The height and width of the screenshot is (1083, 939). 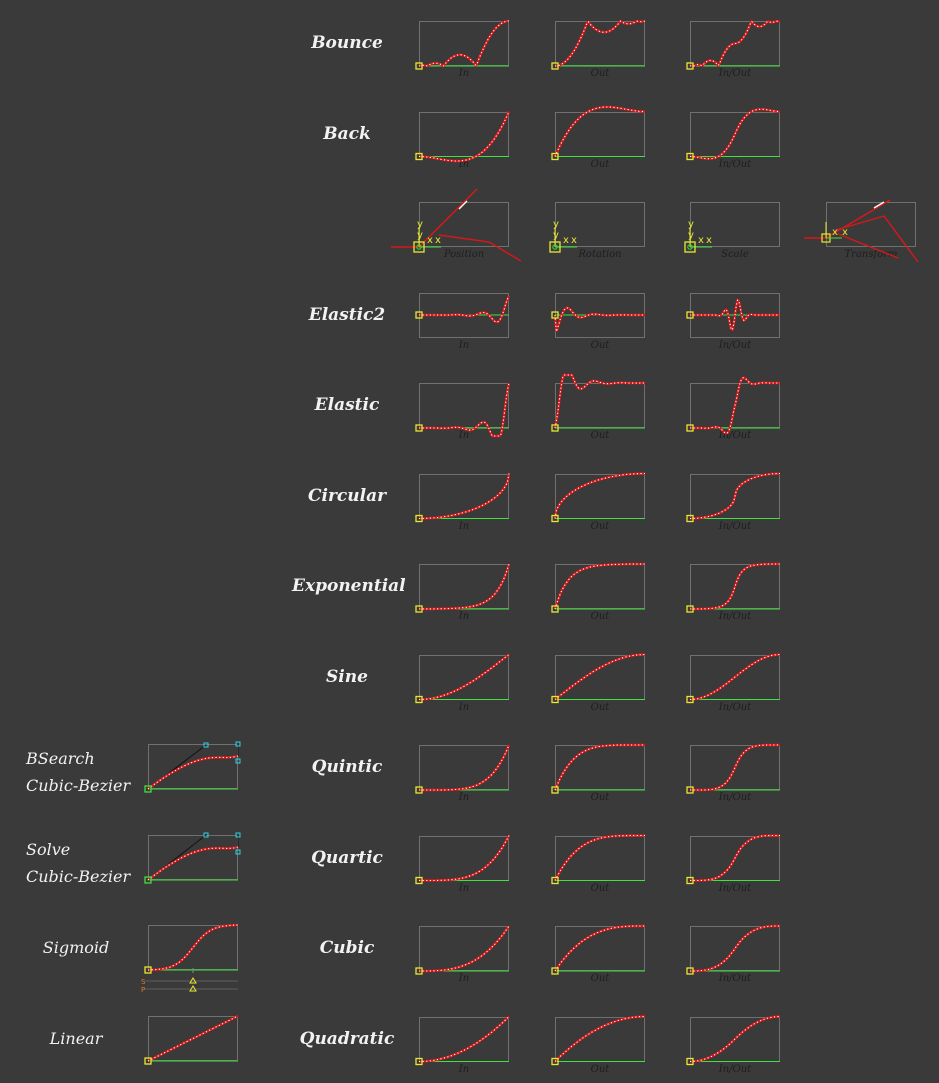 I want to click on sine-in-out-start-handle, so click(x=690, y=699).